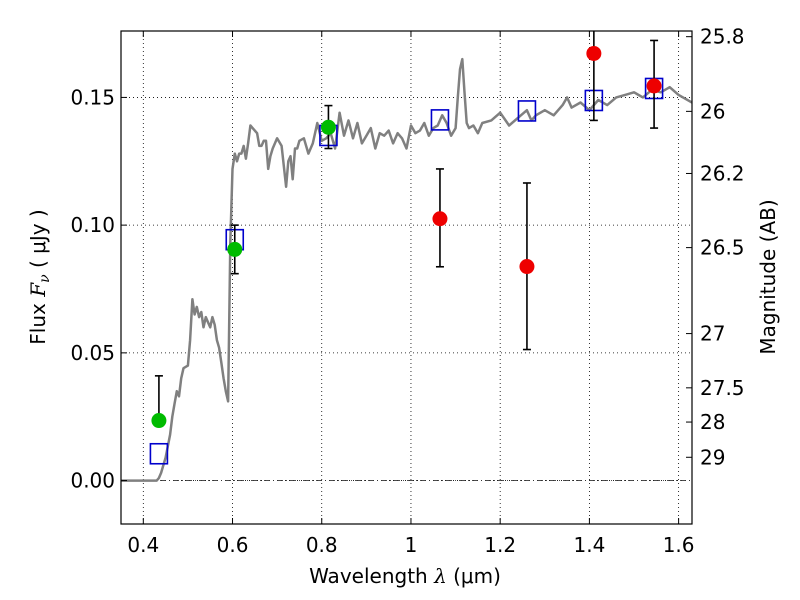  I want to click on x-axis-title-symbol: λ, so click(440, 576).